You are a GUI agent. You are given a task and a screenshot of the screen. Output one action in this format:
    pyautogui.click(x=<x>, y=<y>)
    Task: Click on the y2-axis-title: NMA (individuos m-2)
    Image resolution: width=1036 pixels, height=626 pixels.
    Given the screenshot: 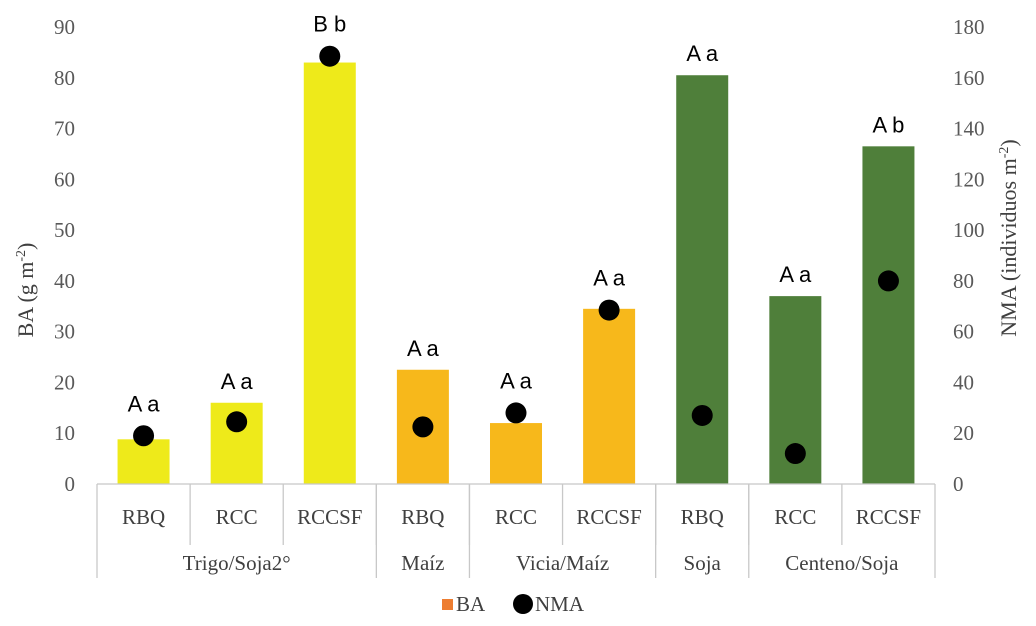 What is the action you would take?
    pyautogui.click(x=1008, y=237)
    